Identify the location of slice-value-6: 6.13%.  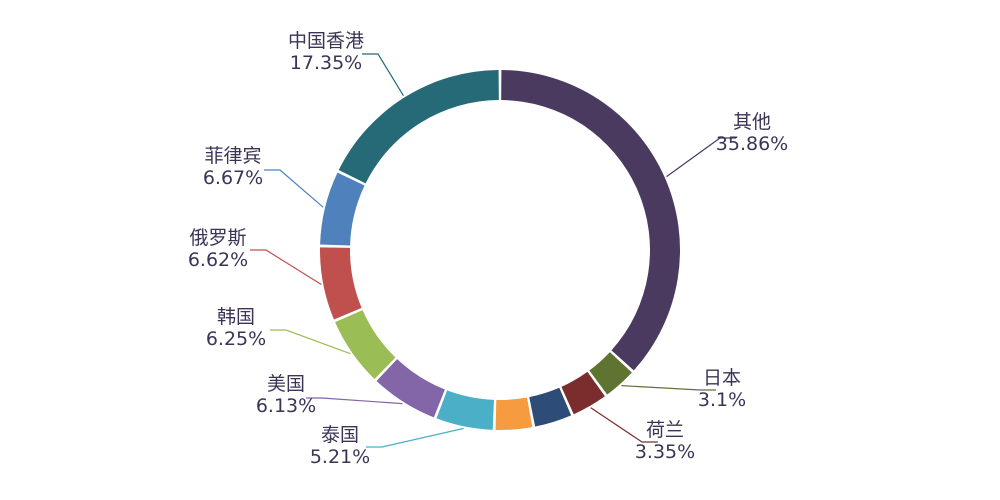
(286, 406).